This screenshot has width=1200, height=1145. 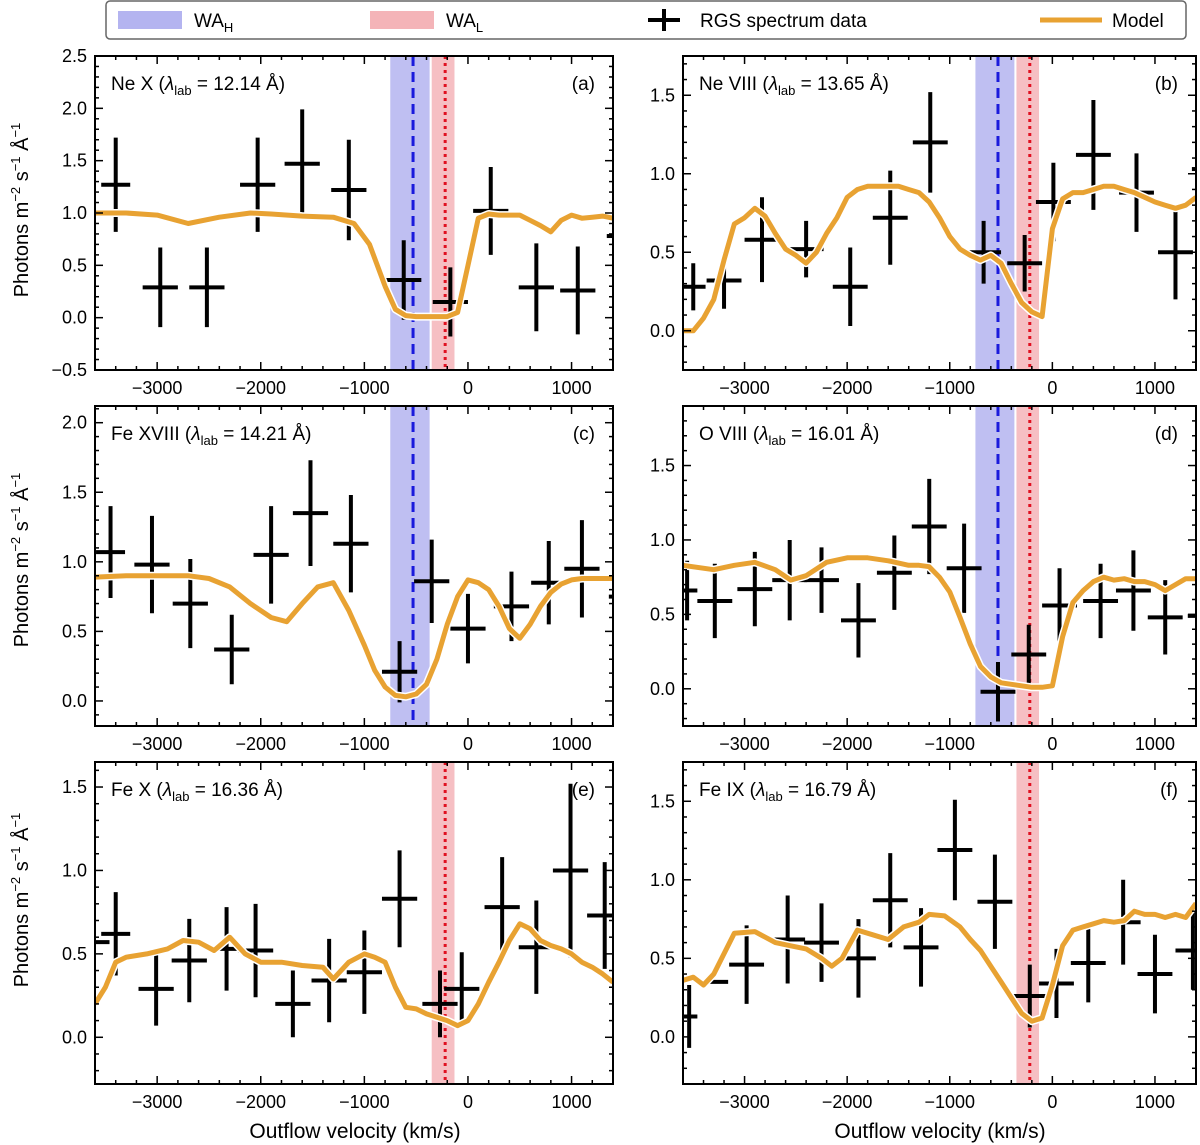 I want to click on panel-f-plot-area, so click(x=939, y=923).